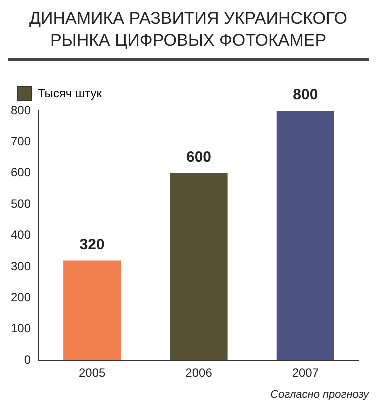  I want to click on y-tick-label: 400, so click(21, 235).